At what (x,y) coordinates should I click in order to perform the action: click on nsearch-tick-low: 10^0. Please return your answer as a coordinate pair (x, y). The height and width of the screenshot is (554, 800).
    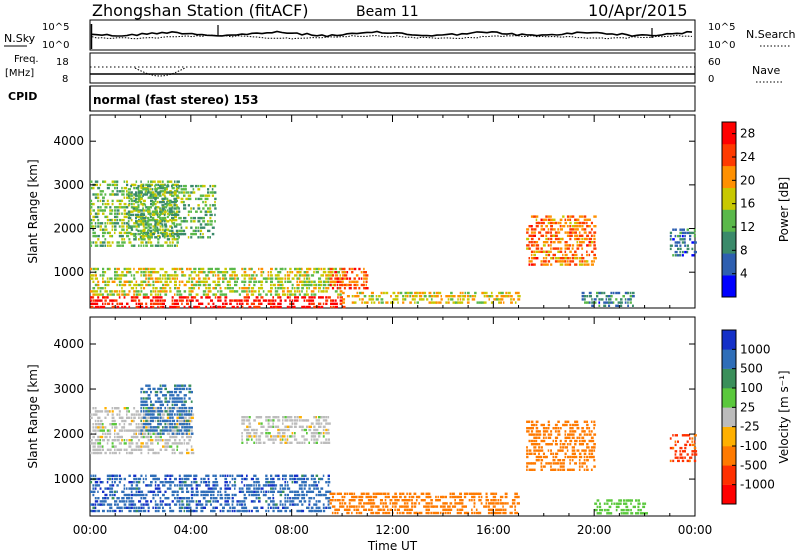
    Looking at the image, I should click on (721, 45).